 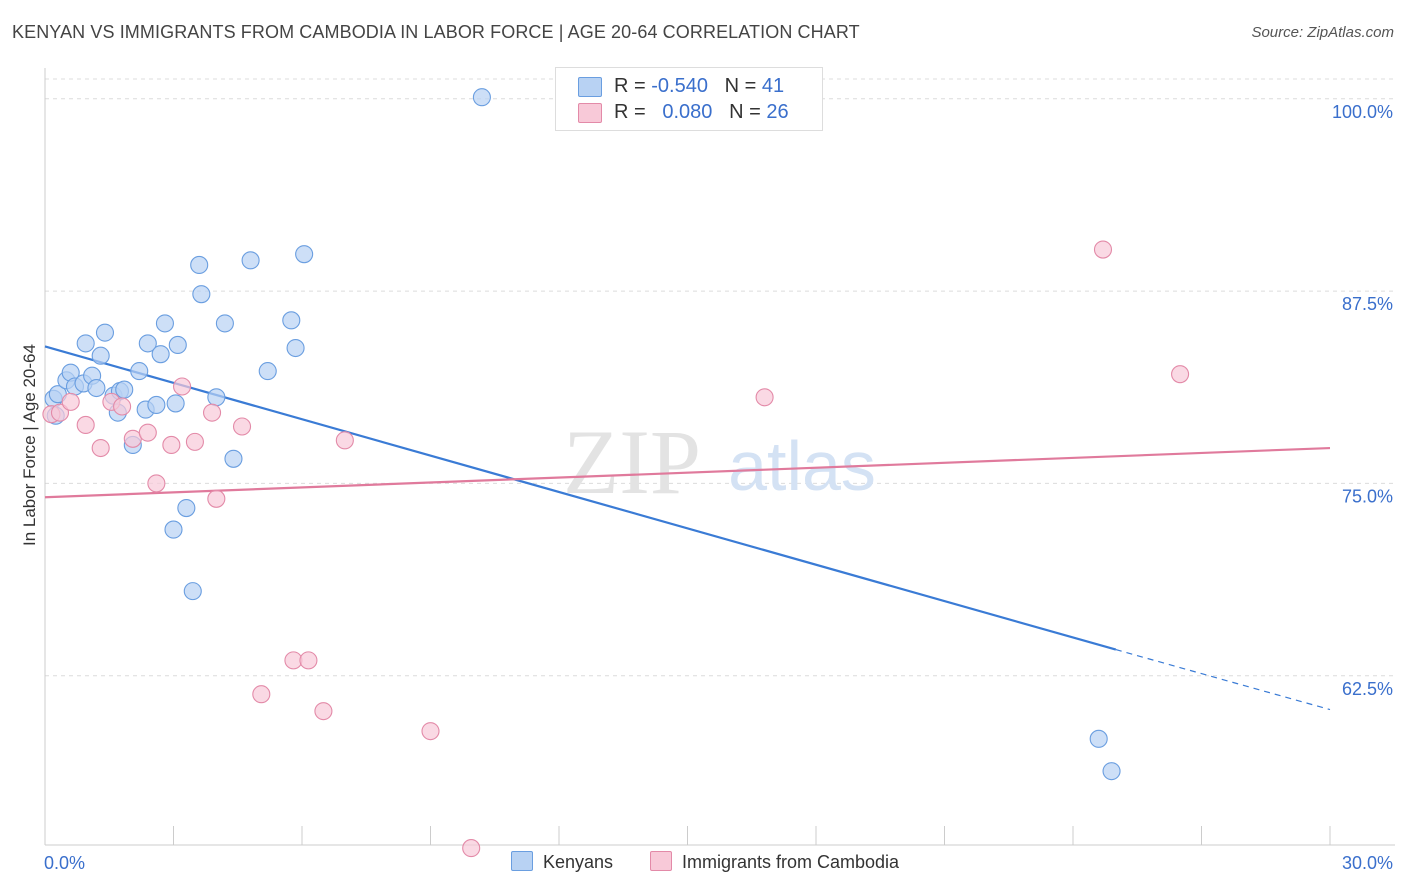 What do you see at coordinates (590, 113) in the screenshot?
I see `legend-swatch-cambodia` at bounding box center [590, 113].